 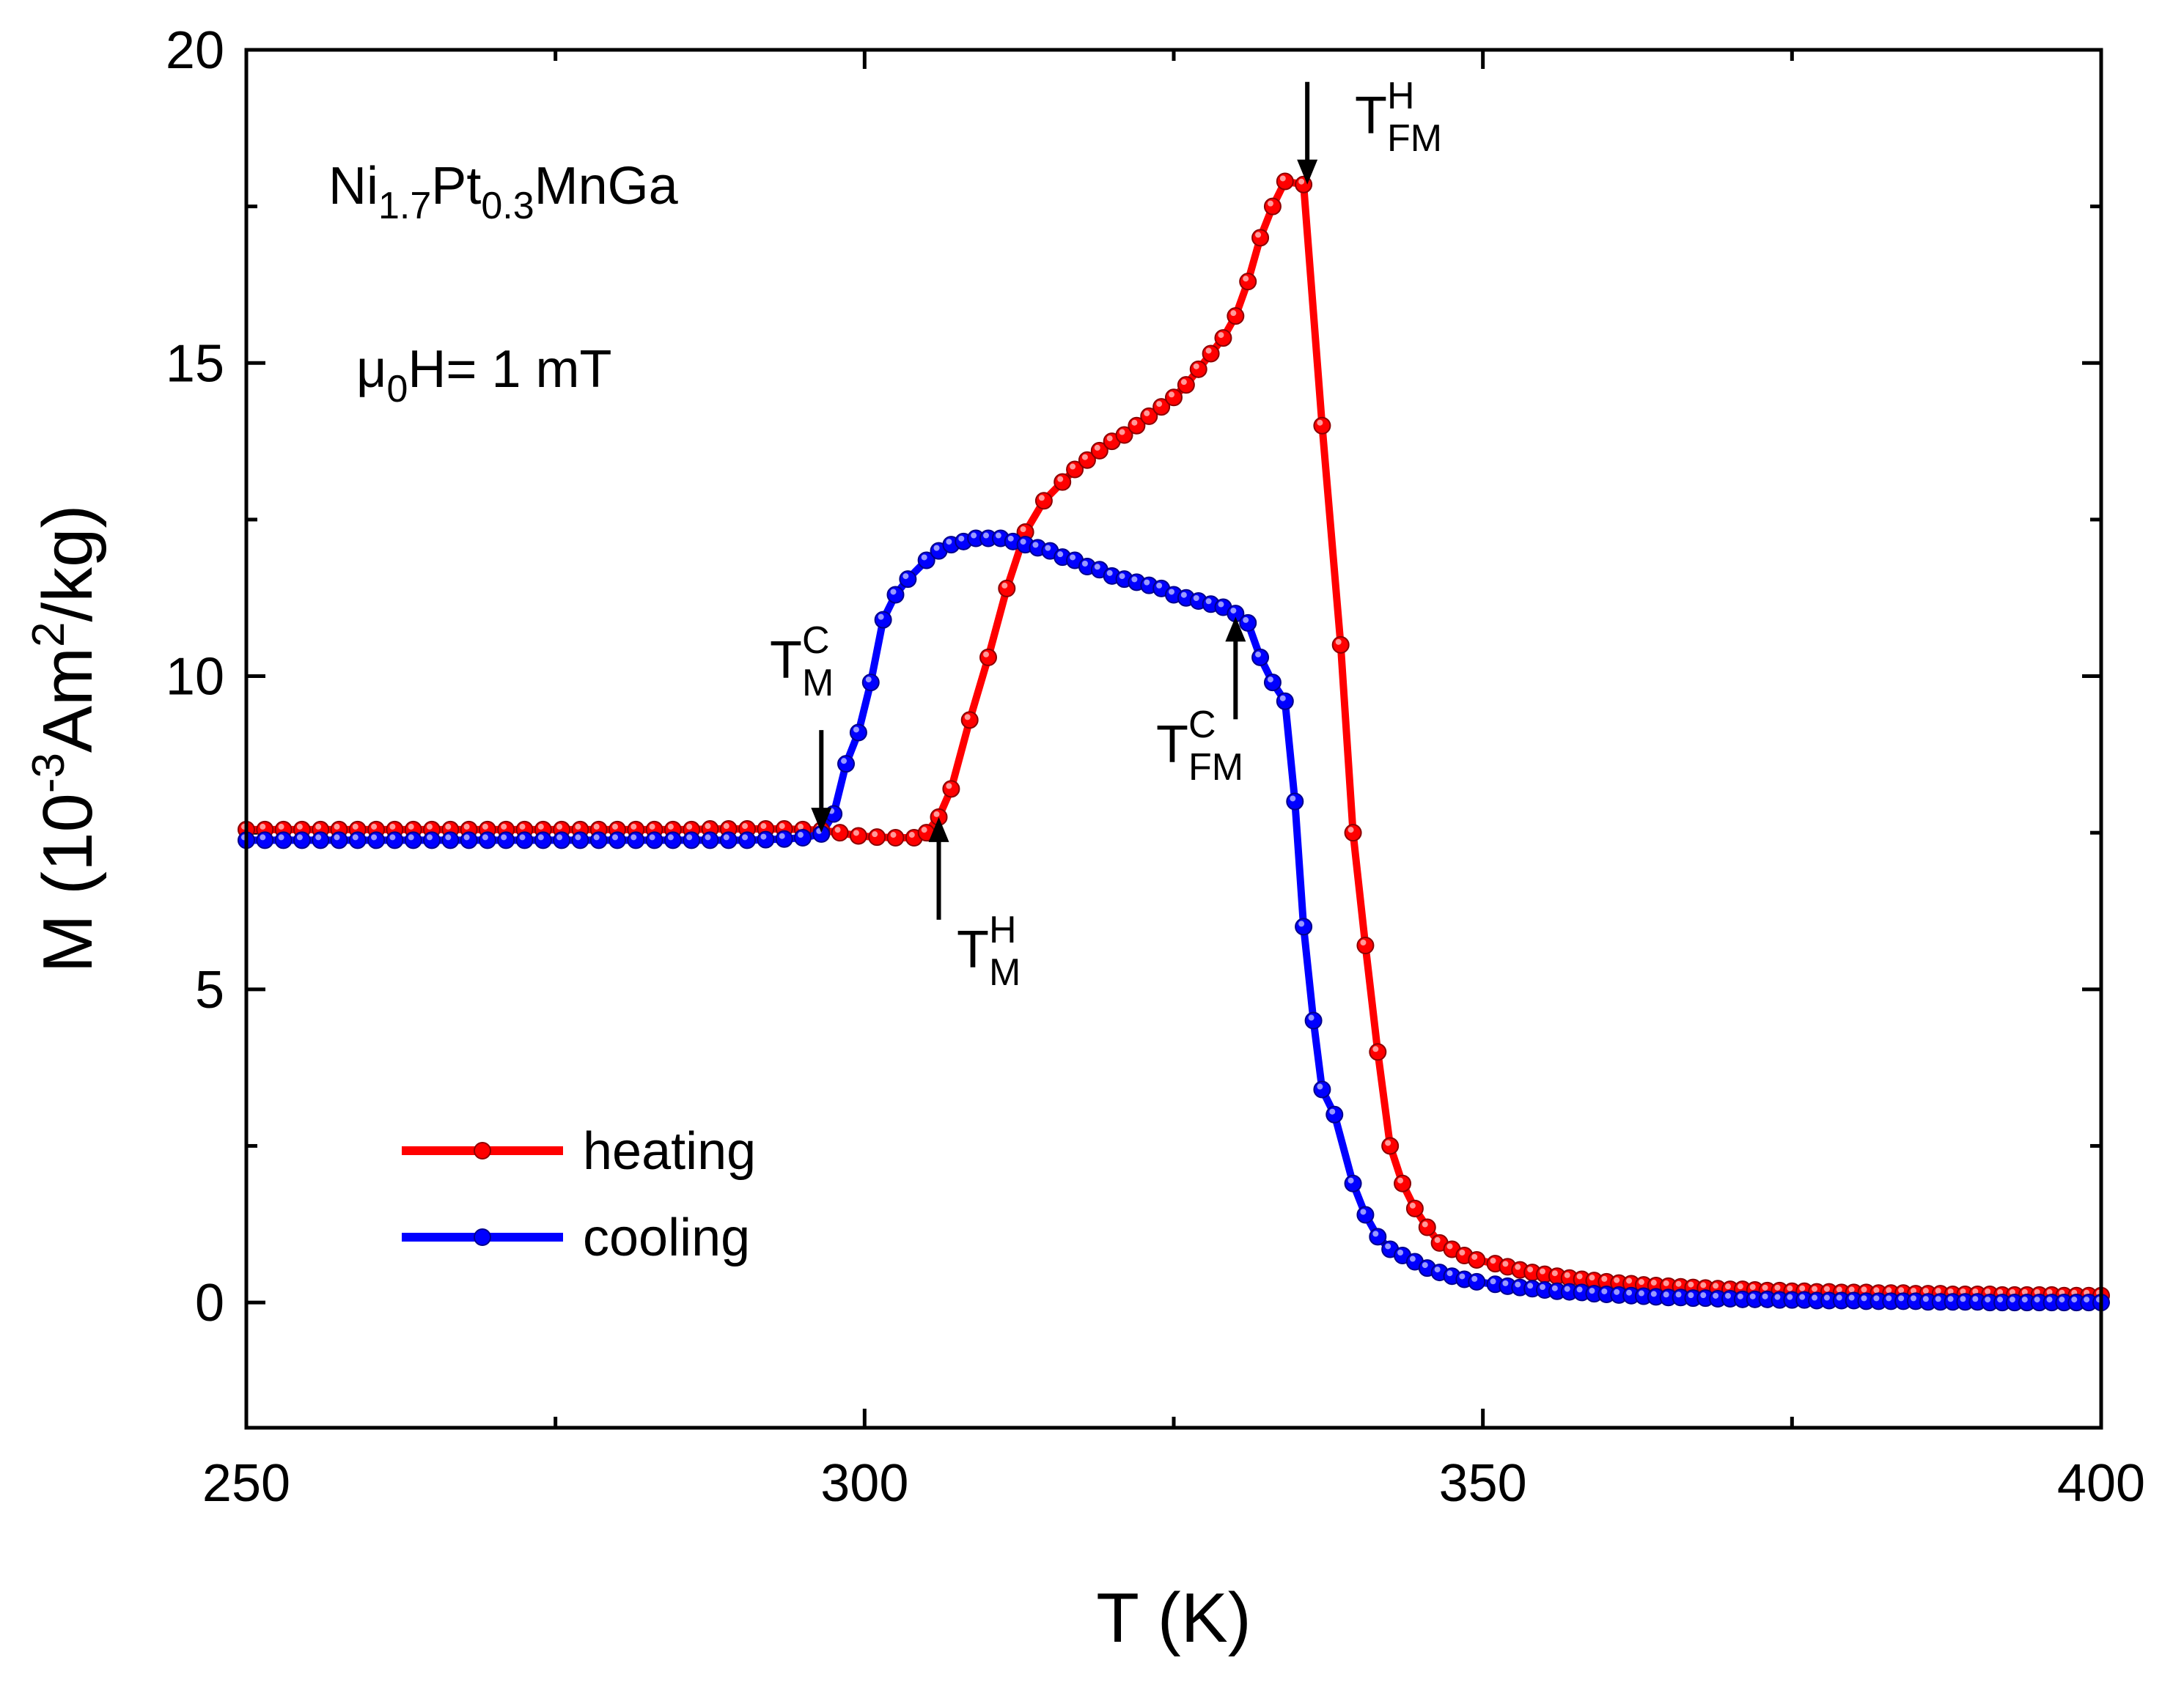 I want to click on y-tick-label: 5, so click(x=209, y=990).